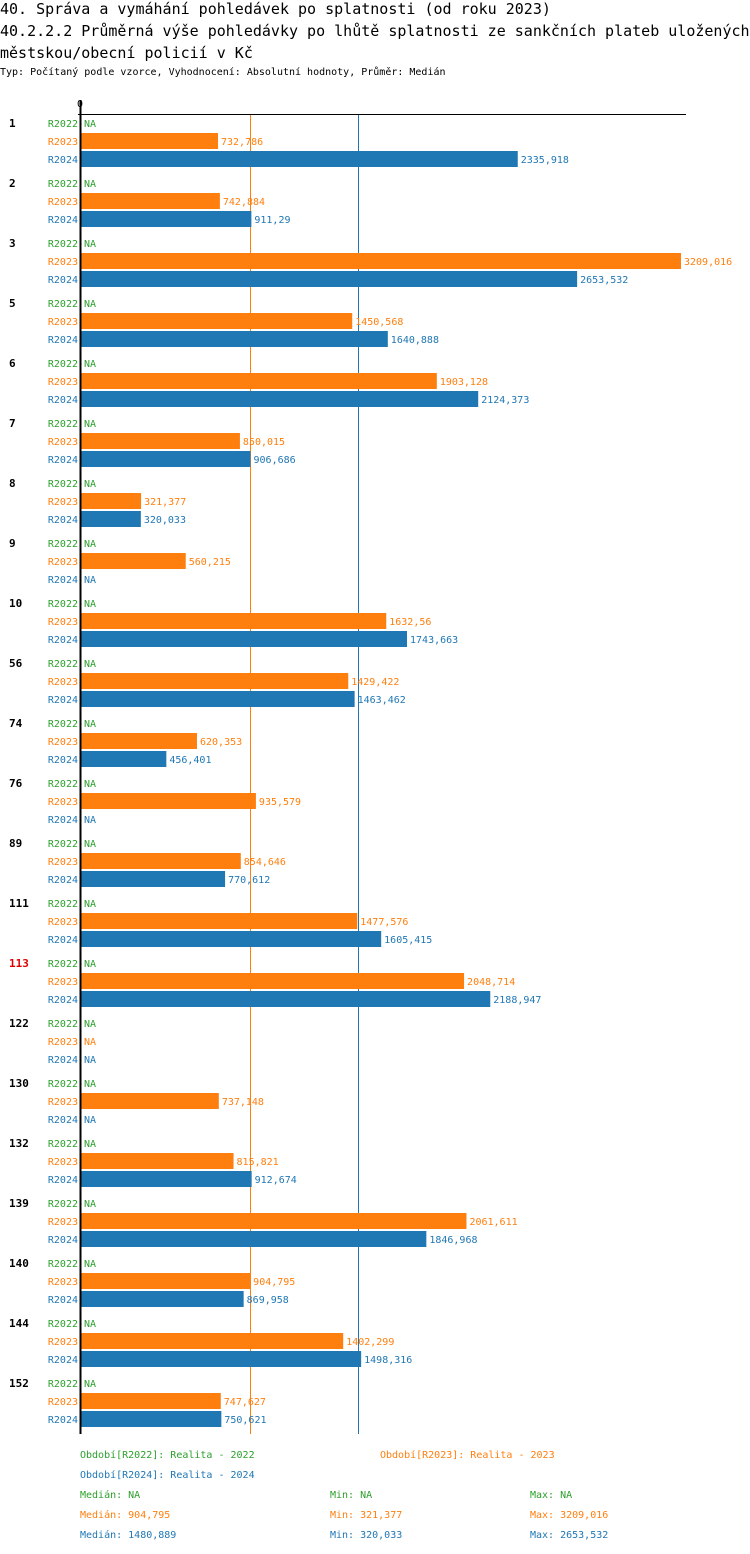  Describe the element at coordinates (128, 1535) in the screenshot. I see `stat-median-r2024: Medián: 1480,889` at that location.